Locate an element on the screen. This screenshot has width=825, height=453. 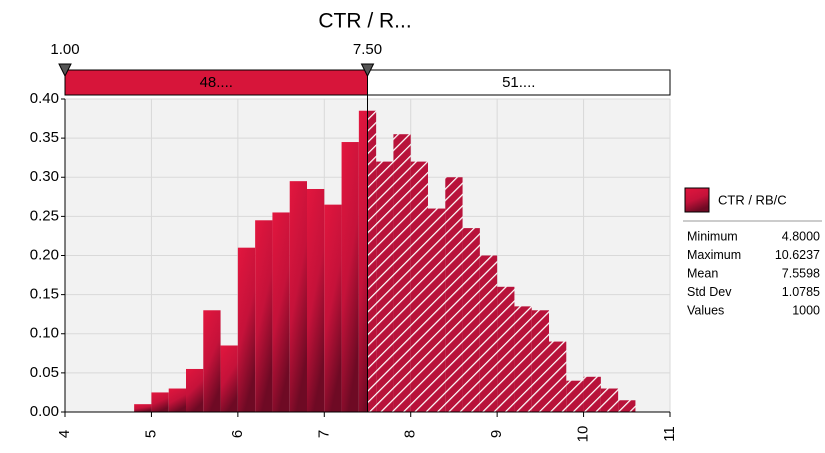
stat-value: 10.6237 is located at coordinates (797, 255).